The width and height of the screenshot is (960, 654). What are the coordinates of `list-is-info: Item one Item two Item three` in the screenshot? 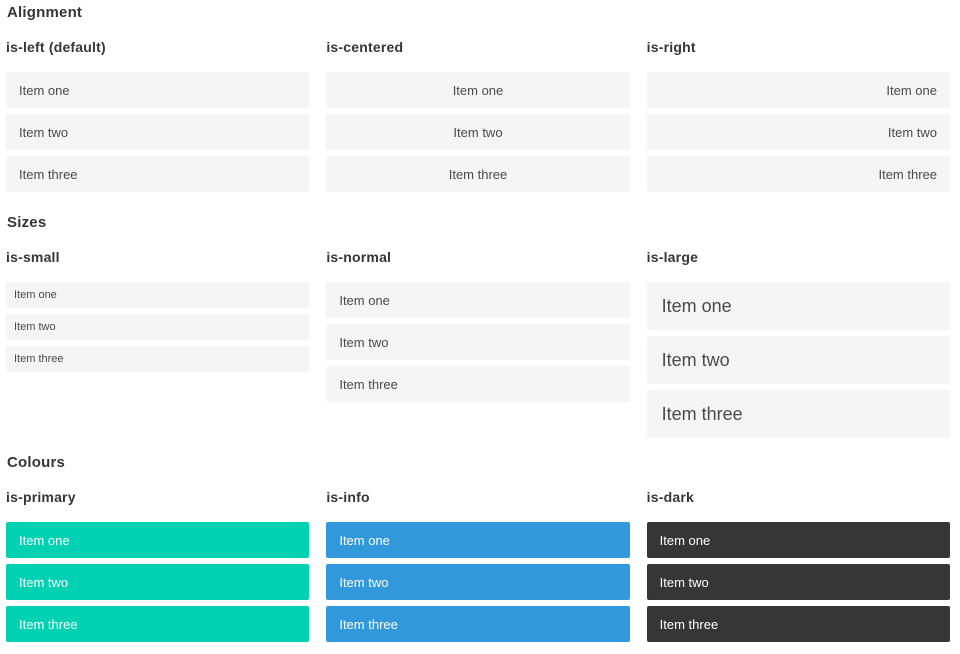 It's located at (478, 582).